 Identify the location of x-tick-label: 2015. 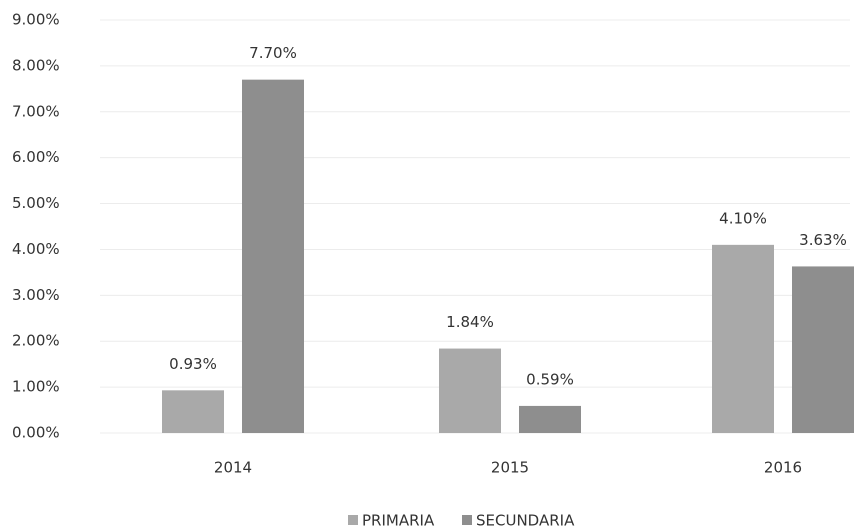
(510, 468).